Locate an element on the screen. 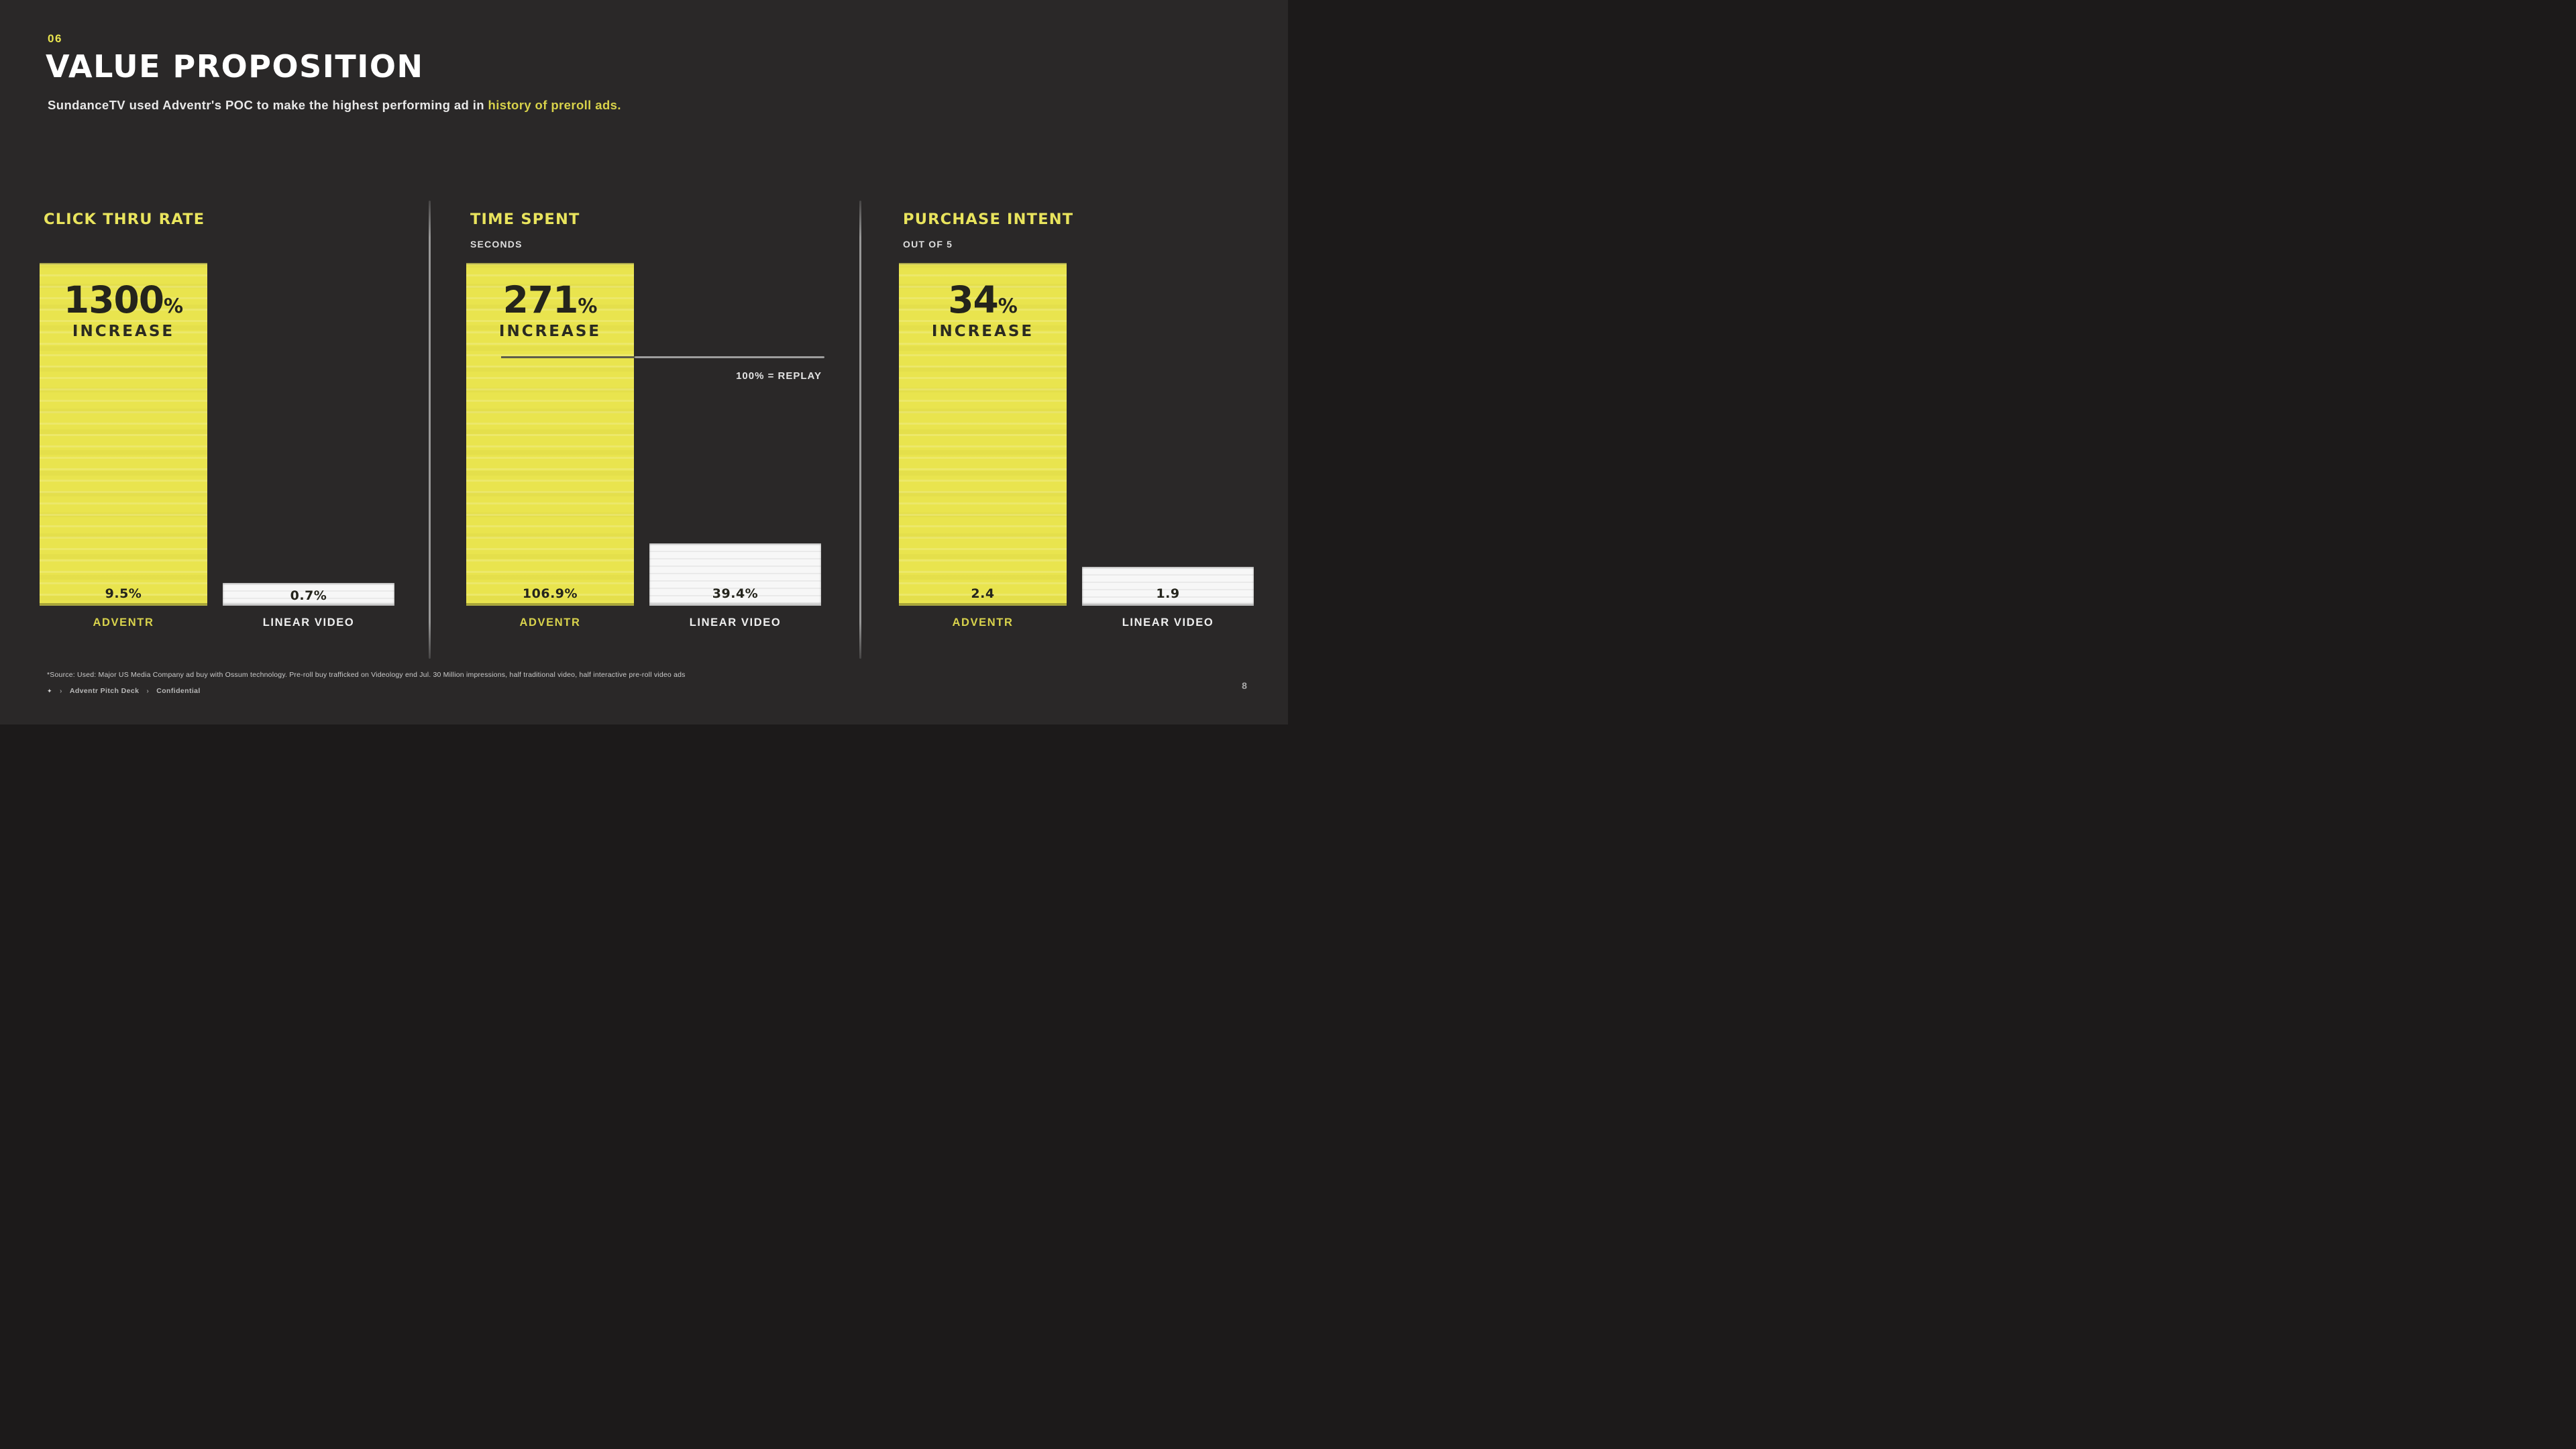 The width and height of the screenshot is (2576, 1449). chart-unit-label: SECONDS is located at coordinates (496, 244).